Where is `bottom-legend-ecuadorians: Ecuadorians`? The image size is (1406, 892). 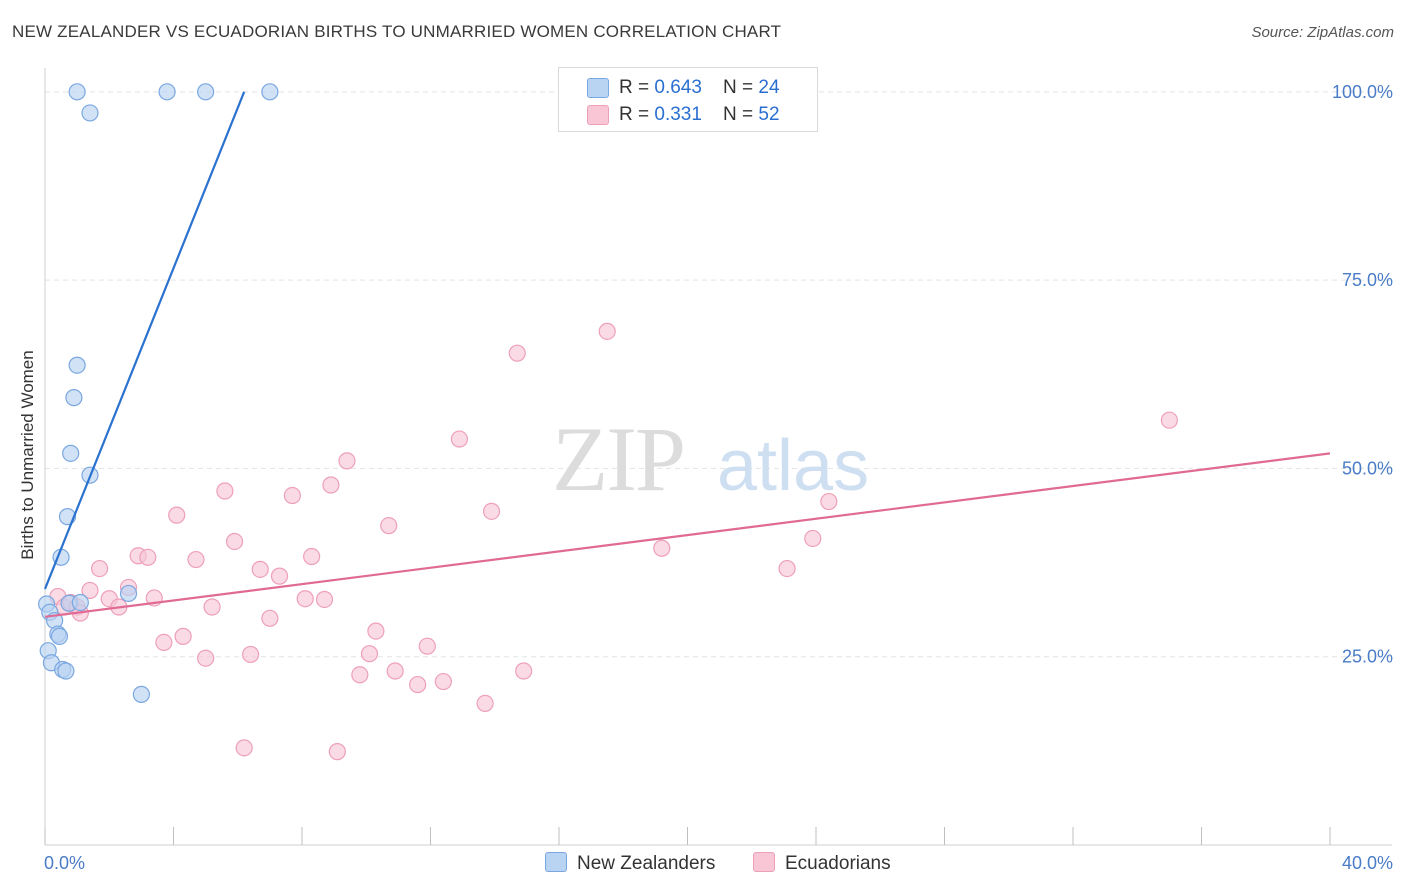 bottom-legend-ecuadorians: Ecuadorians is located at coordinates (822, 863).